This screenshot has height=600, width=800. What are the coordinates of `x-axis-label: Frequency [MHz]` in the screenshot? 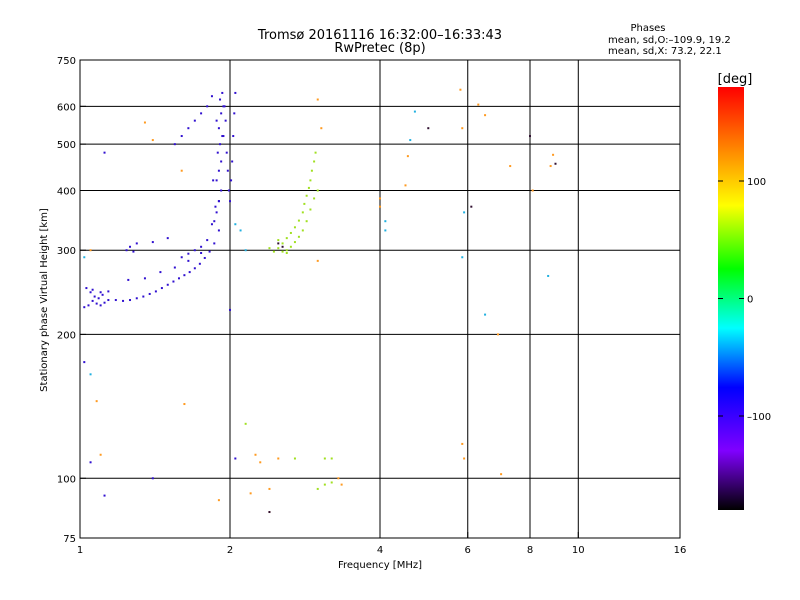 It's located at (380, 565).